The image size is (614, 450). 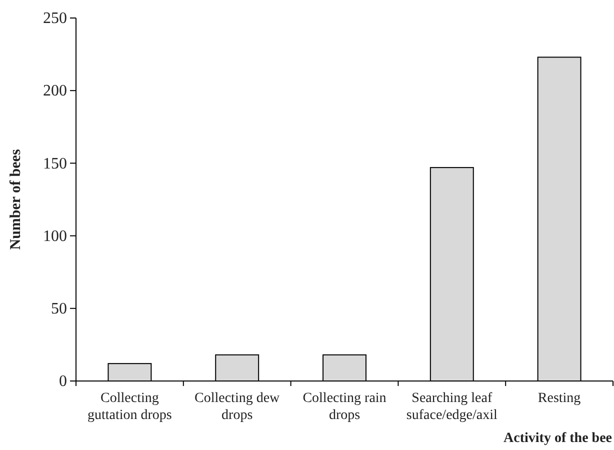 I want to click on x-axis-title: Activity of the bee, so click(x=558, y=438).